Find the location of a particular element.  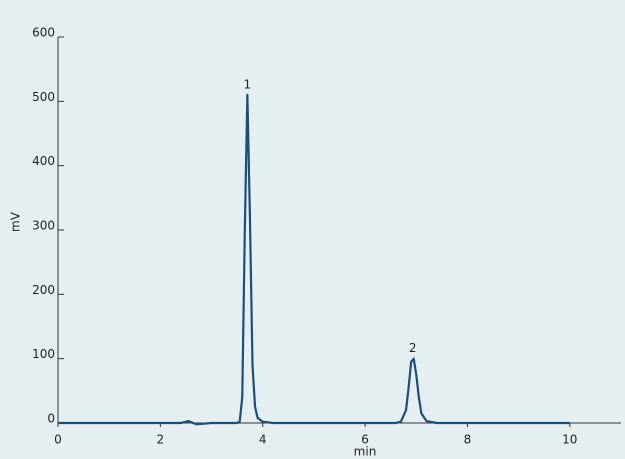

y-tick-label: 200 is located at coordinates (43, 290).